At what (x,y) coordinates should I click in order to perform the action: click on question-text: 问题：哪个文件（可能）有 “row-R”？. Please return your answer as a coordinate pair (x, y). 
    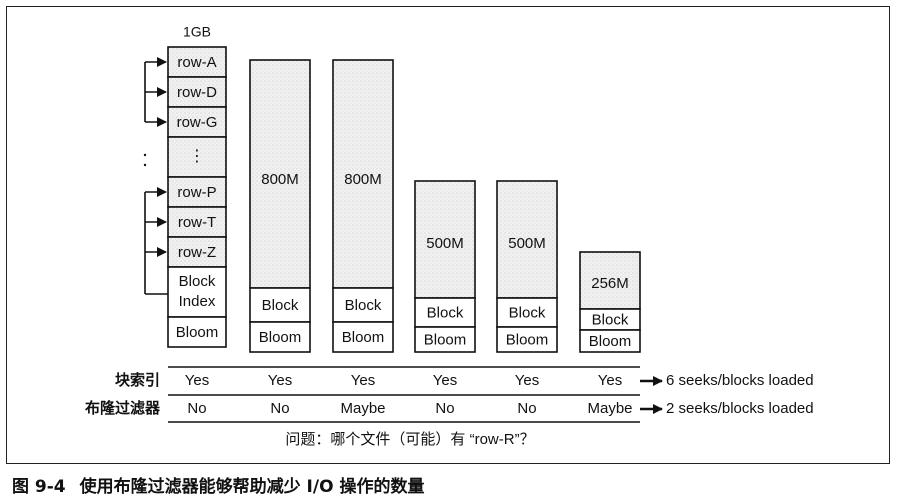
    Looking at the image, I should click on (409, 439).